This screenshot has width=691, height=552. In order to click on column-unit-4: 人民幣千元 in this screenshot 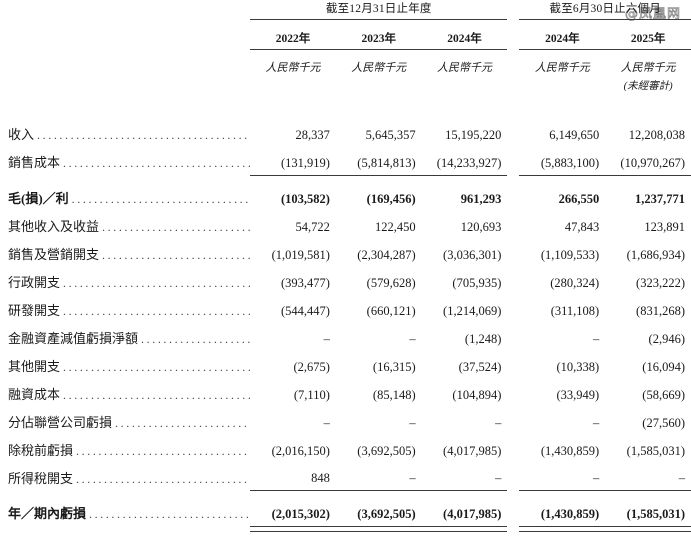, I will do `click(562, 68)`.